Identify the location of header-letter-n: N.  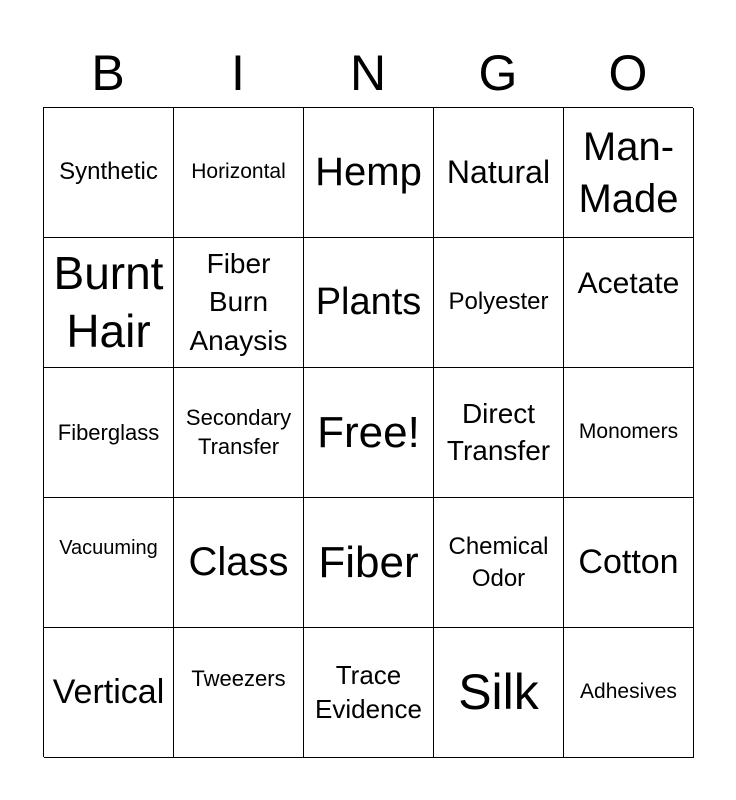
(368, 73).